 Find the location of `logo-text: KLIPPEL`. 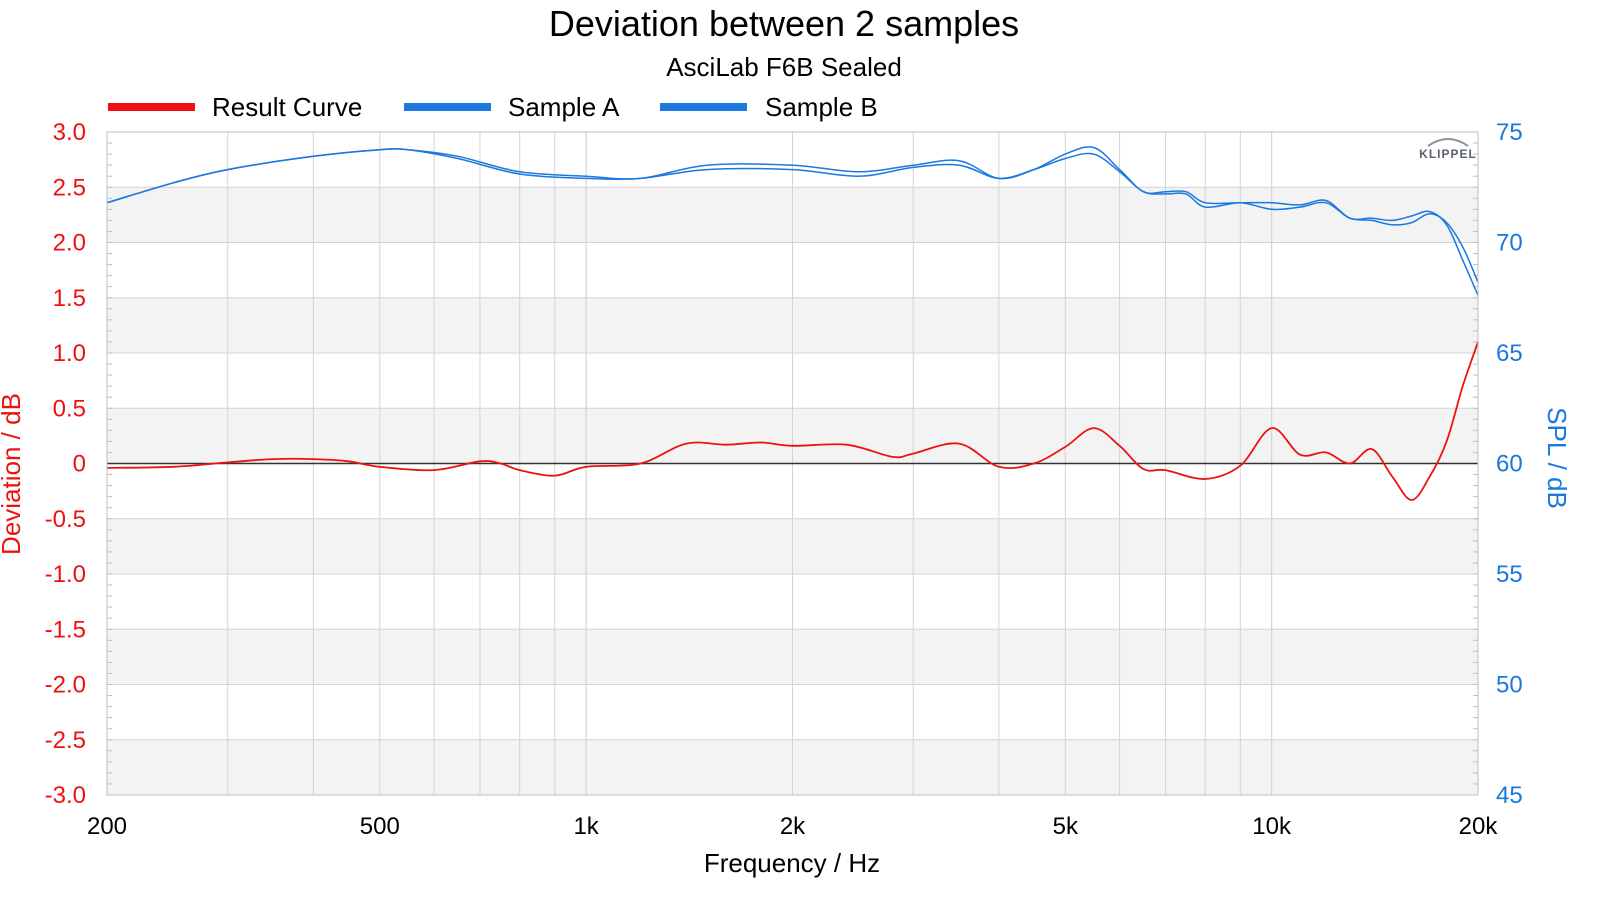

logo-text: KLIPPEL is located at coordinates (1448, 154).